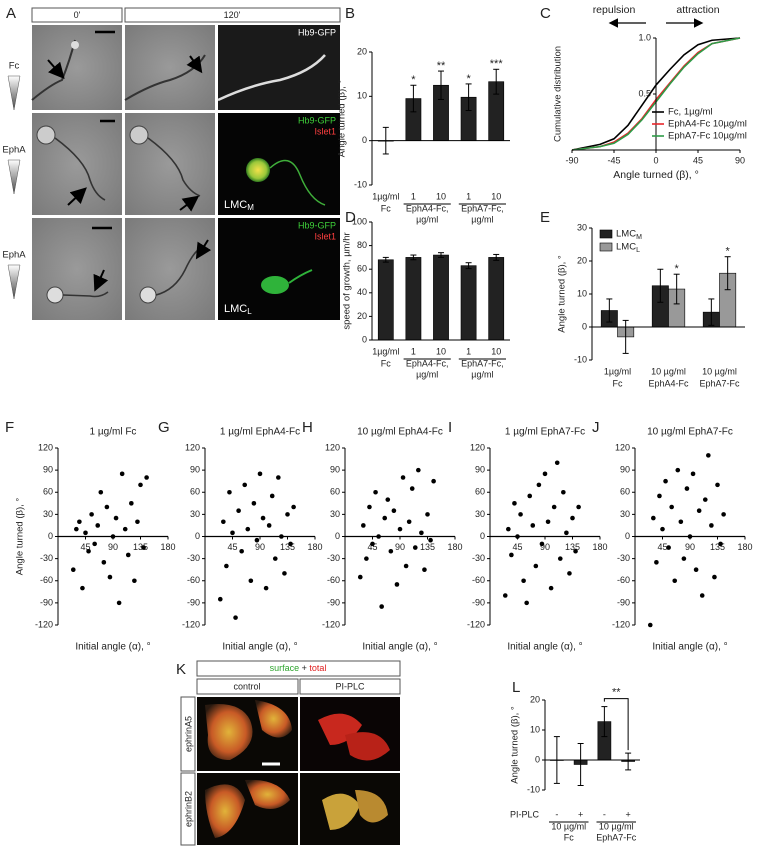 The image size is (781, 853). I want to click on y-tick-label: -120, so click(44, 624).